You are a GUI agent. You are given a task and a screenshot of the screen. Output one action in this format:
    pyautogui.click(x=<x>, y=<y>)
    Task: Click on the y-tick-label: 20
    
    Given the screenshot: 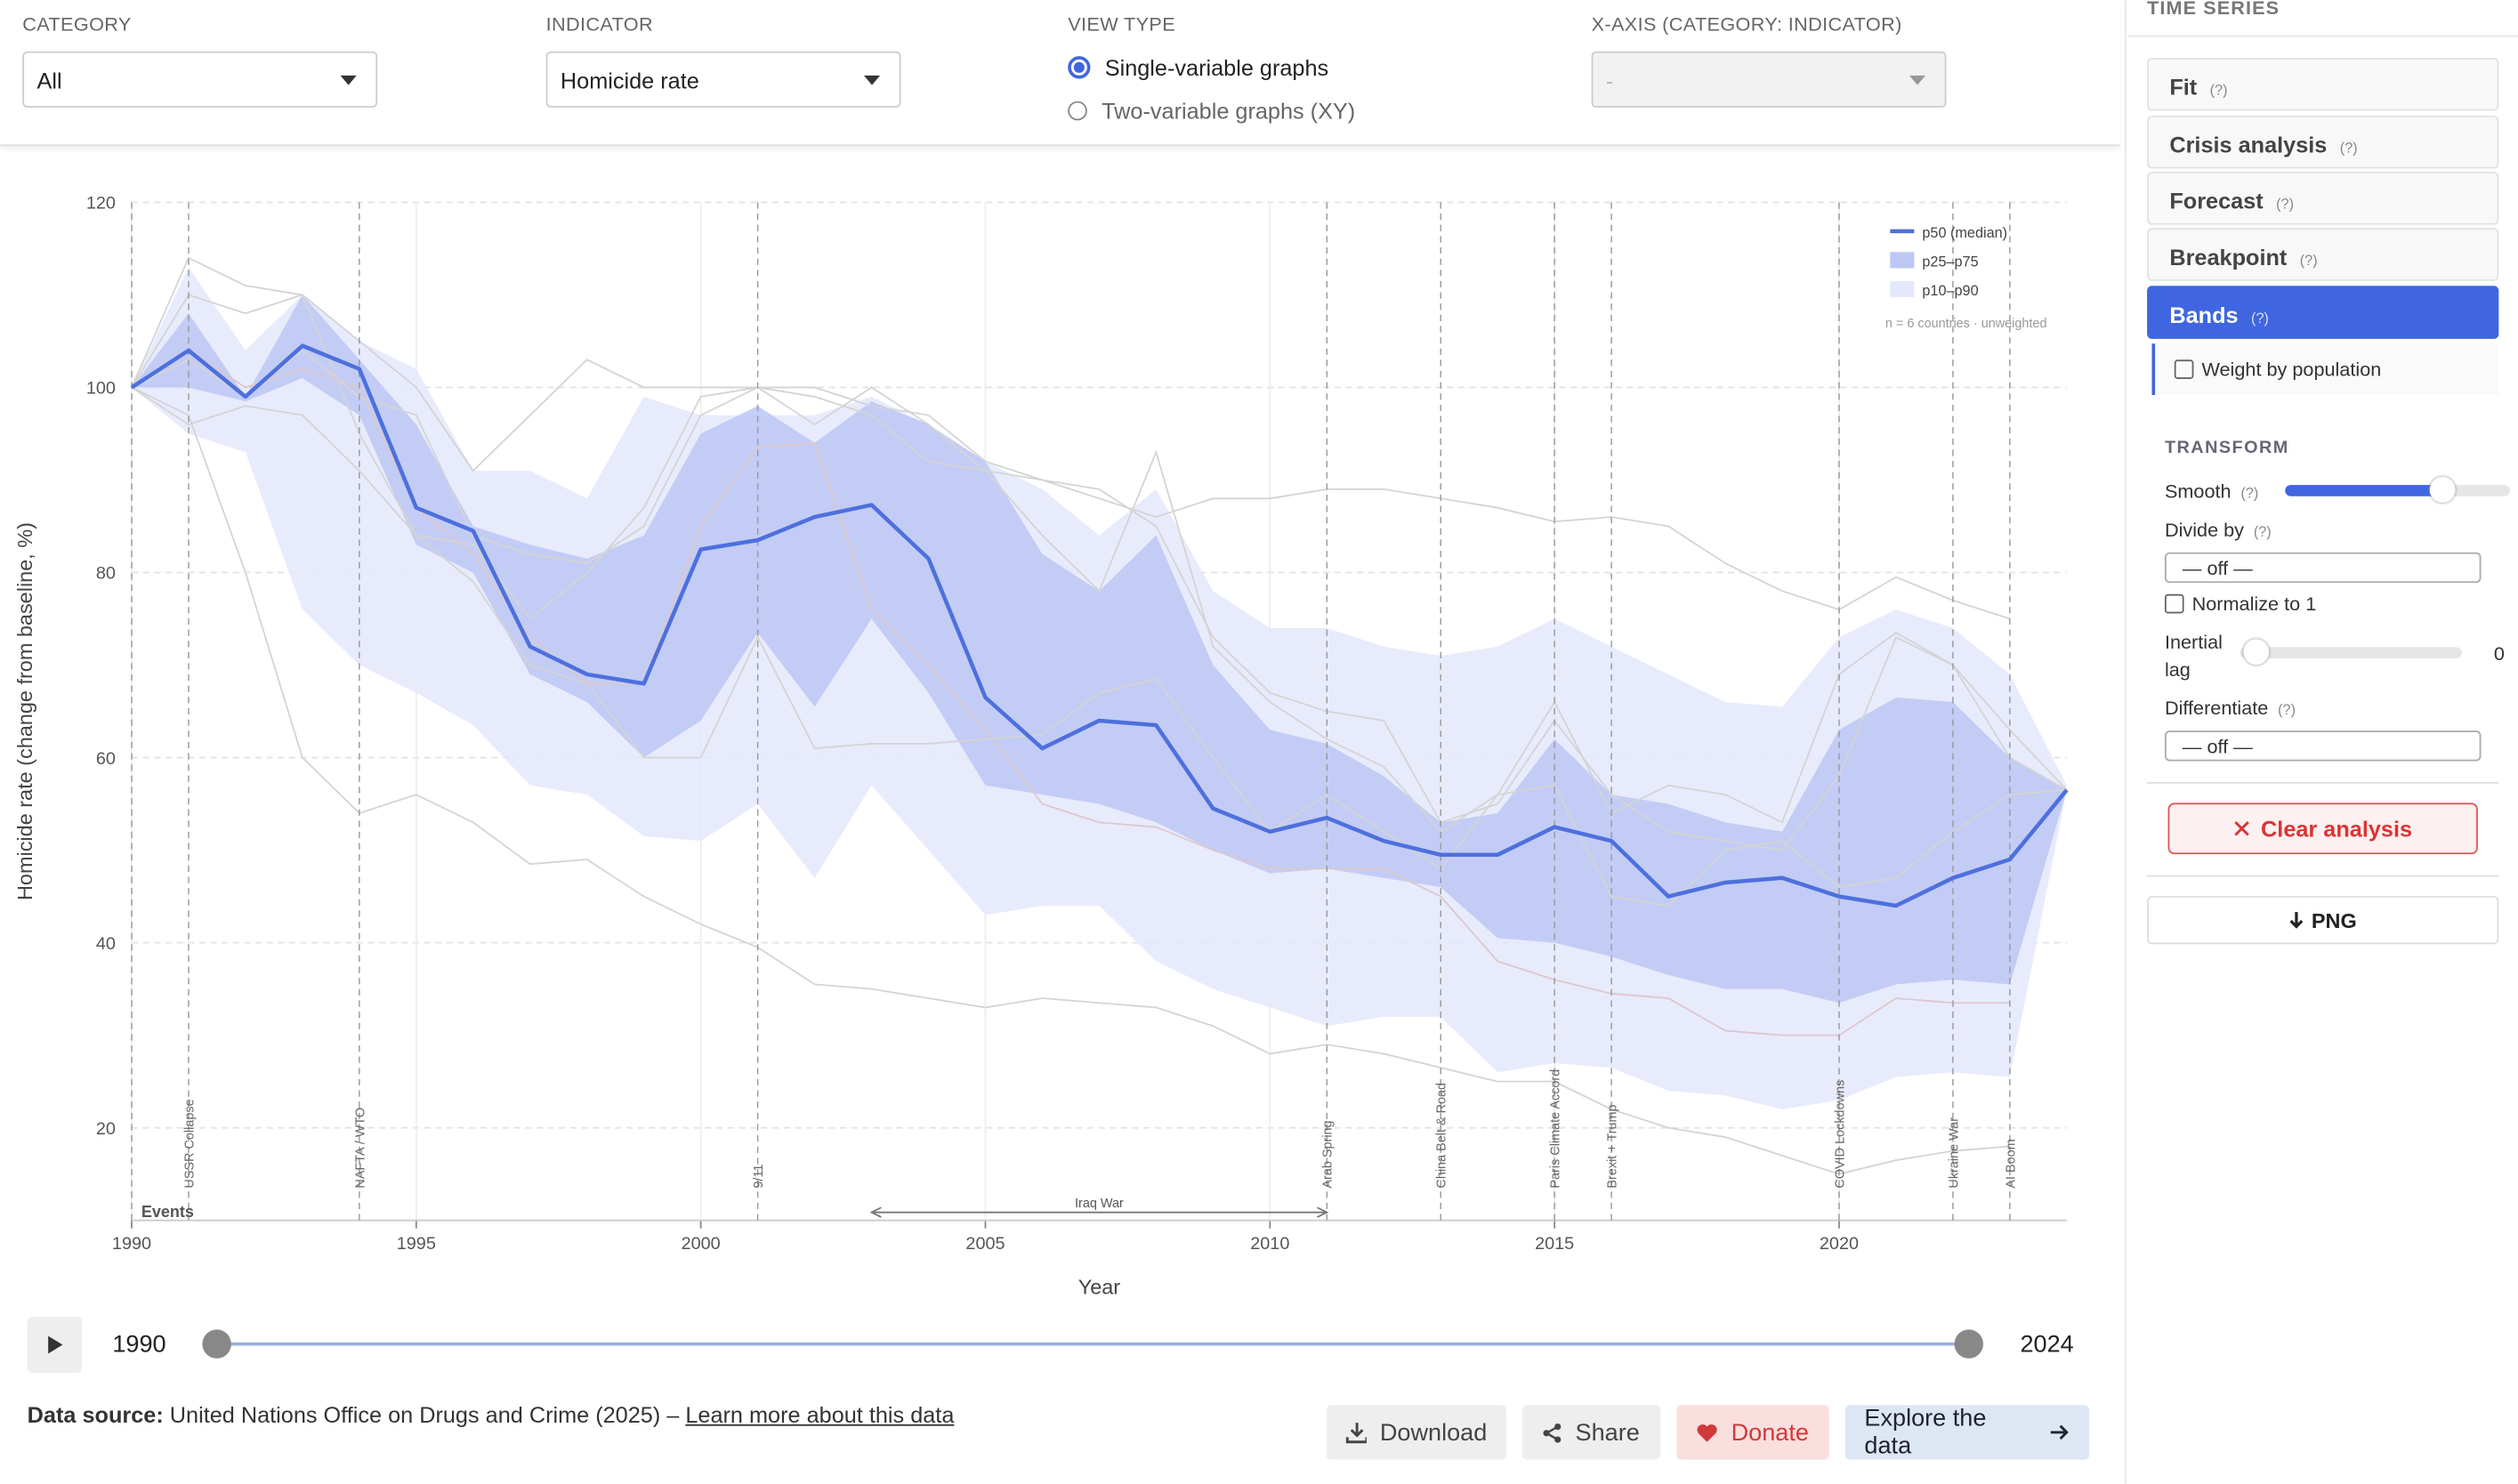 What is the action you would take?
    pyautogui.click(x=106, y=1129)
    